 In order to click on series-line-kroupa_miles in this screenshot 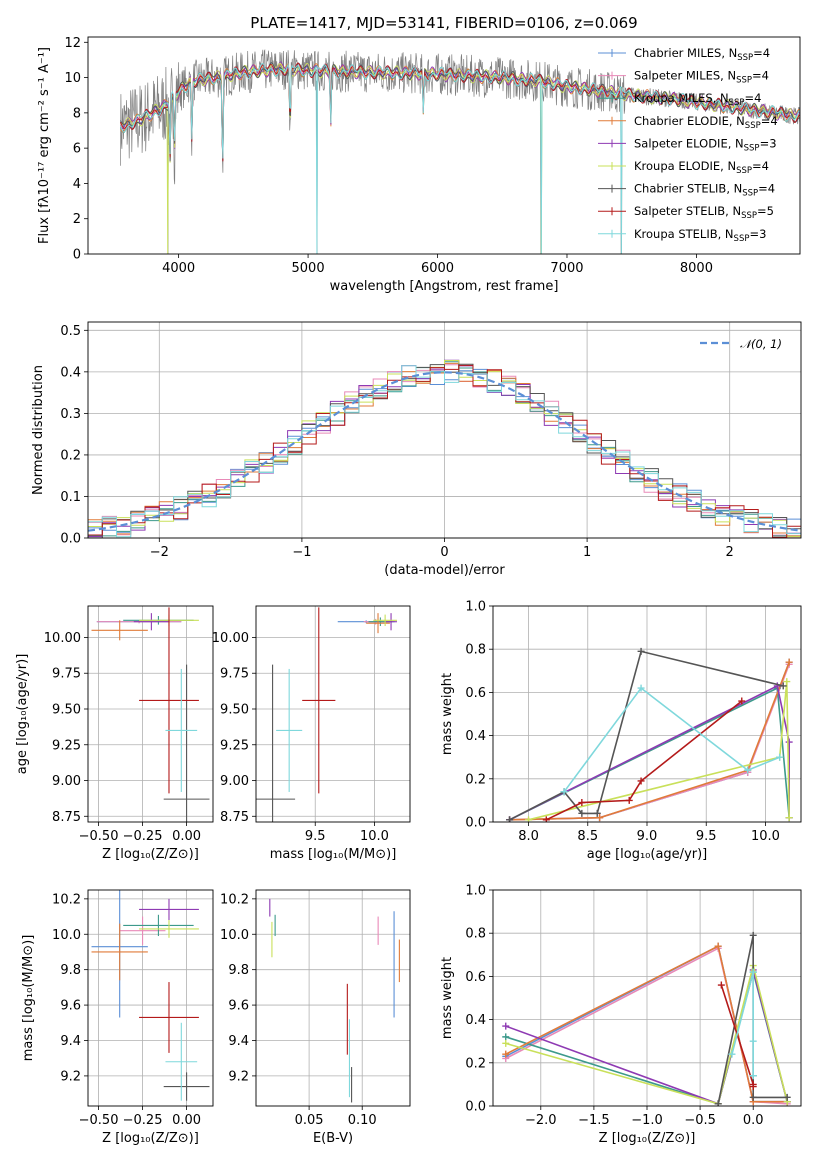, I will do `click(649, 753)`.